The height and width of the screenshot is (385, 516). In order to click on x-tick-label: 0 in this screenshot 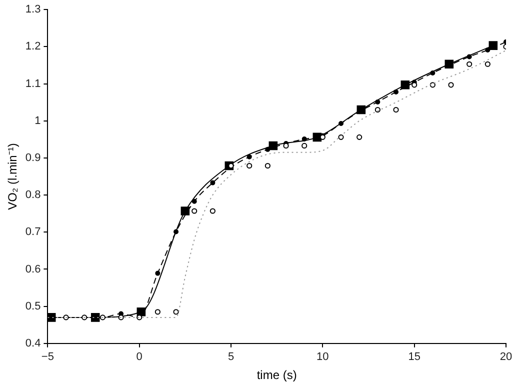, I will do `click(139, 357)`.